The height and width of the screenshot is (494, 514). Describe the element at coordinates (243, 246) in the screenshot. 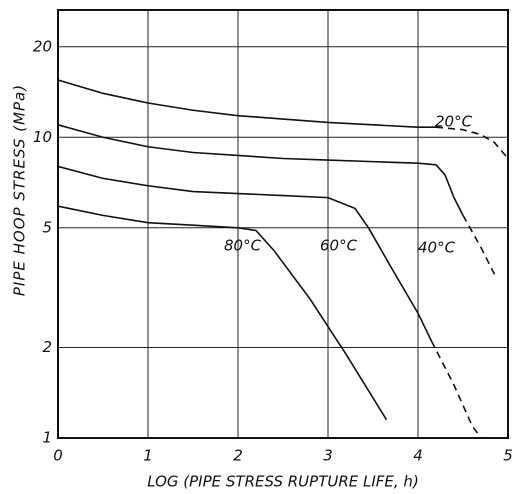

I see `curve-label: 80°C` at that location.